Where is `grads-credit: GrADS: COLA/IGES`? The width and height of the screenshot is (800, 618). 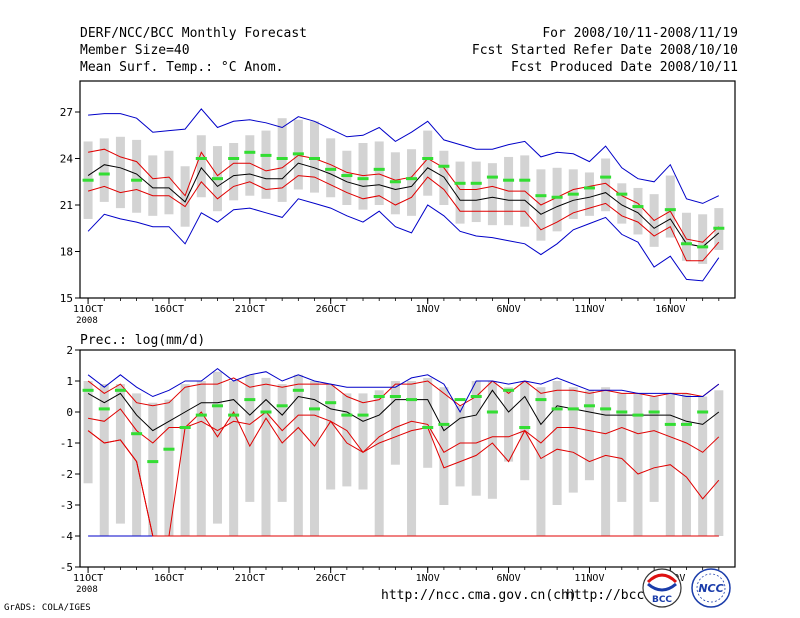
grads-credit: GrADS: COLA/IGES is located at coordinates (47, 608).